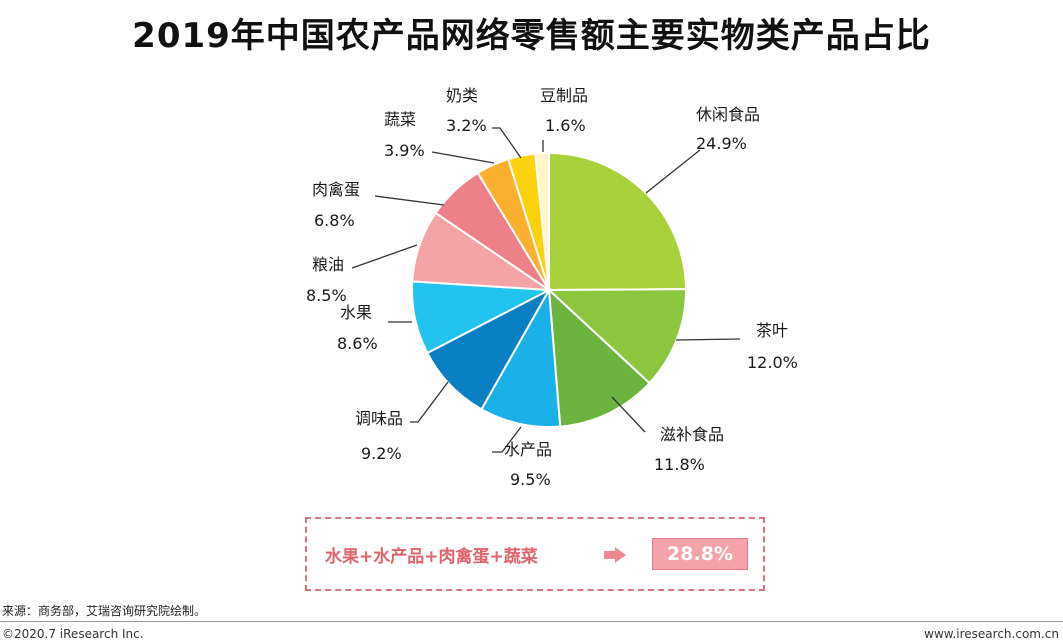 The width and height of the screenshot is (1063, 644). What do you see at coordinates (404, 150) in the screenshot?
I see `slice-value-label: 3.9%` at bounding box center [404, 150].